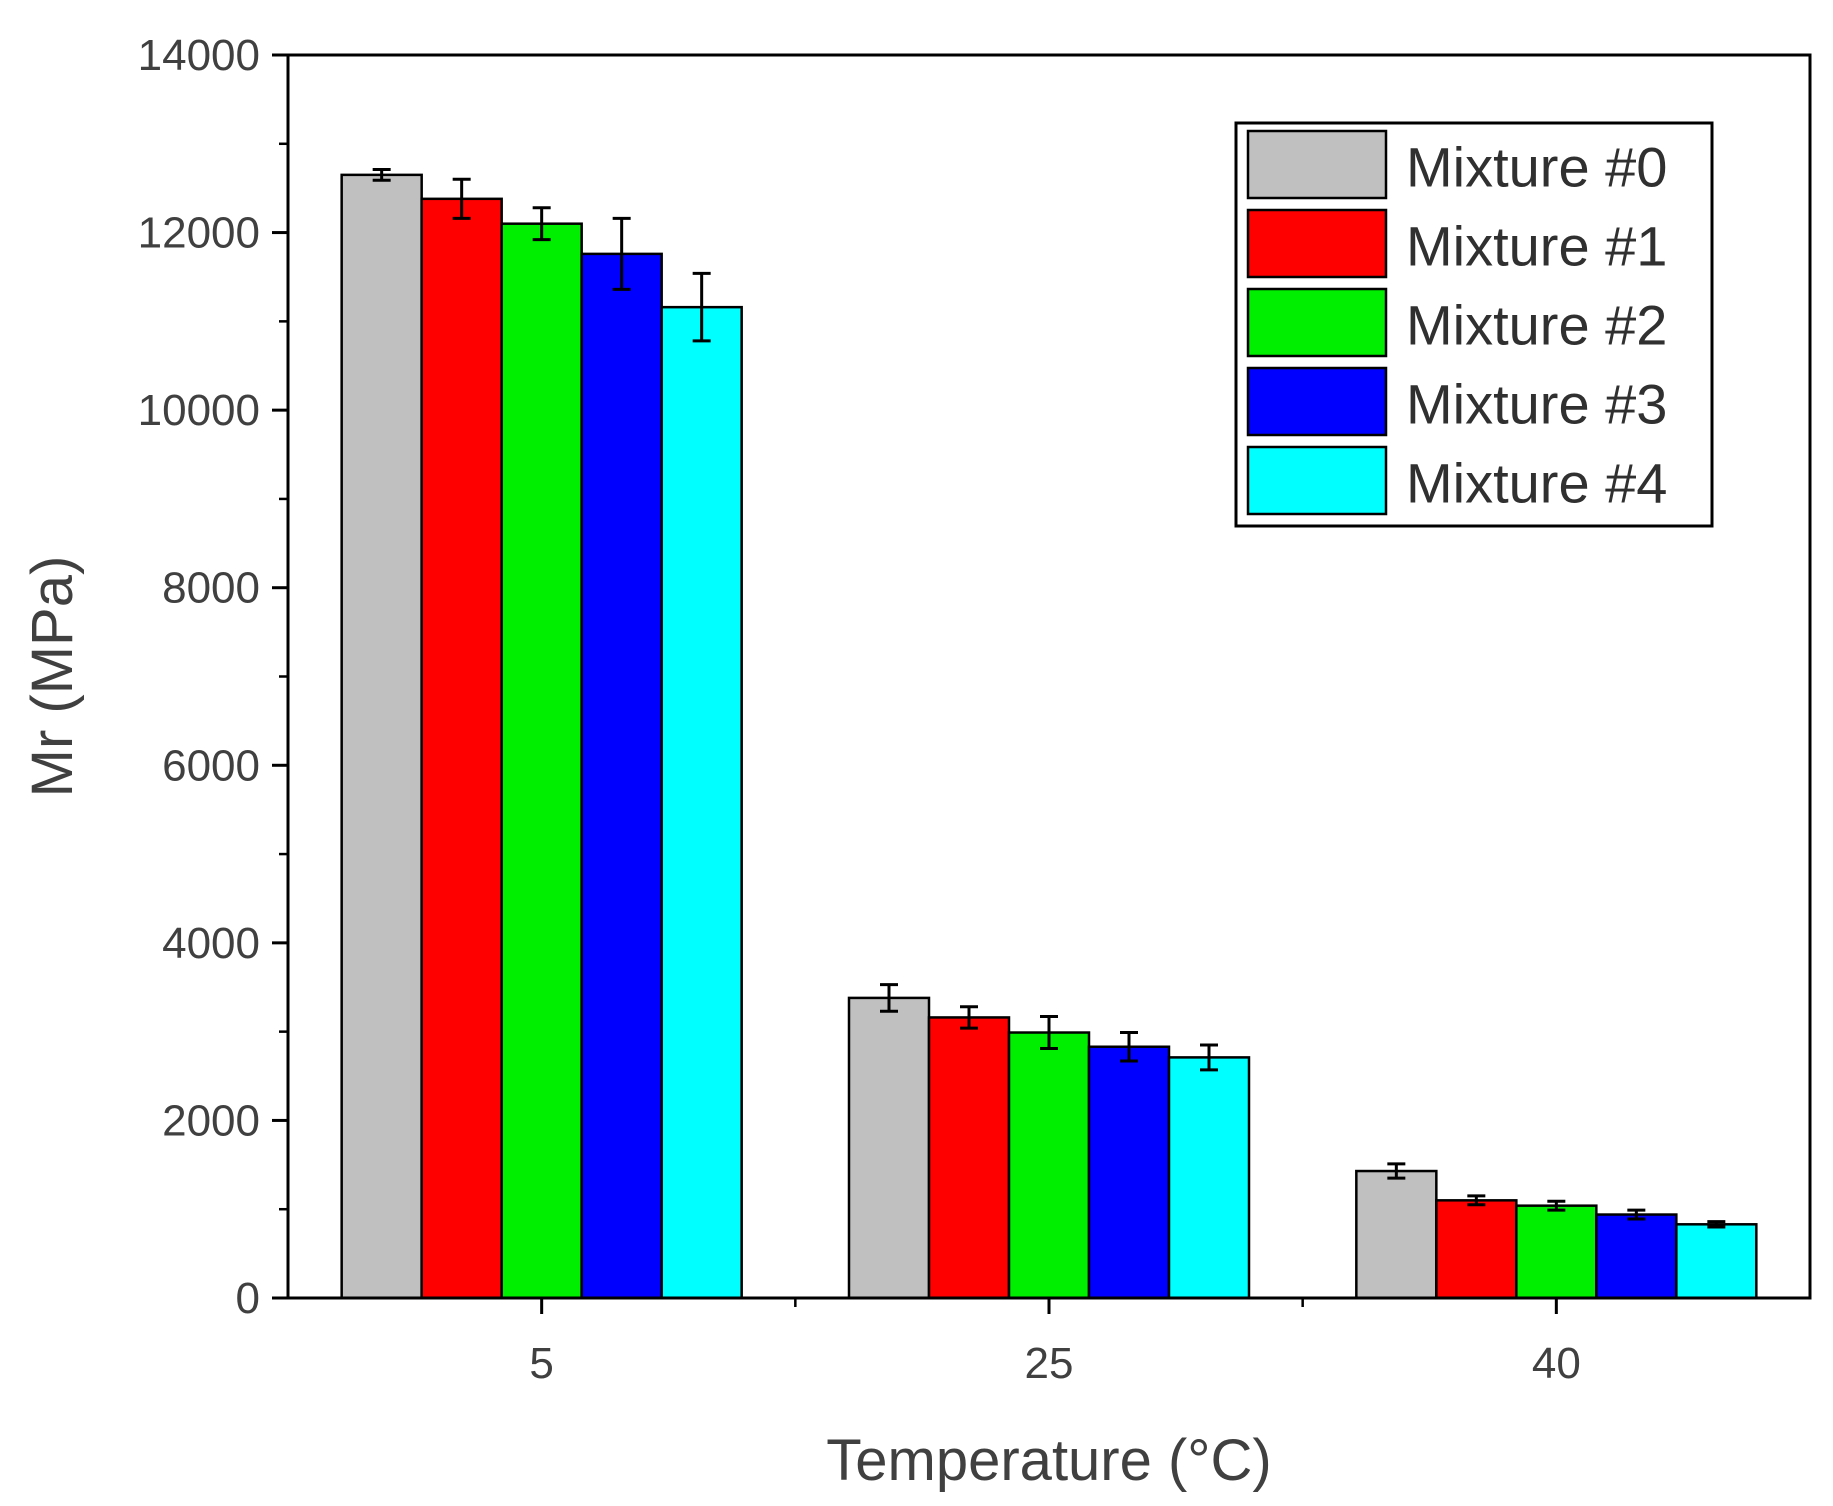 Image resolution: width=1833 pixels, height=1506 pixels. Describe the element at coordinates (1048, 1460) in the screenshot. I see `x-axis-title: Temperature (°C)` at that location.